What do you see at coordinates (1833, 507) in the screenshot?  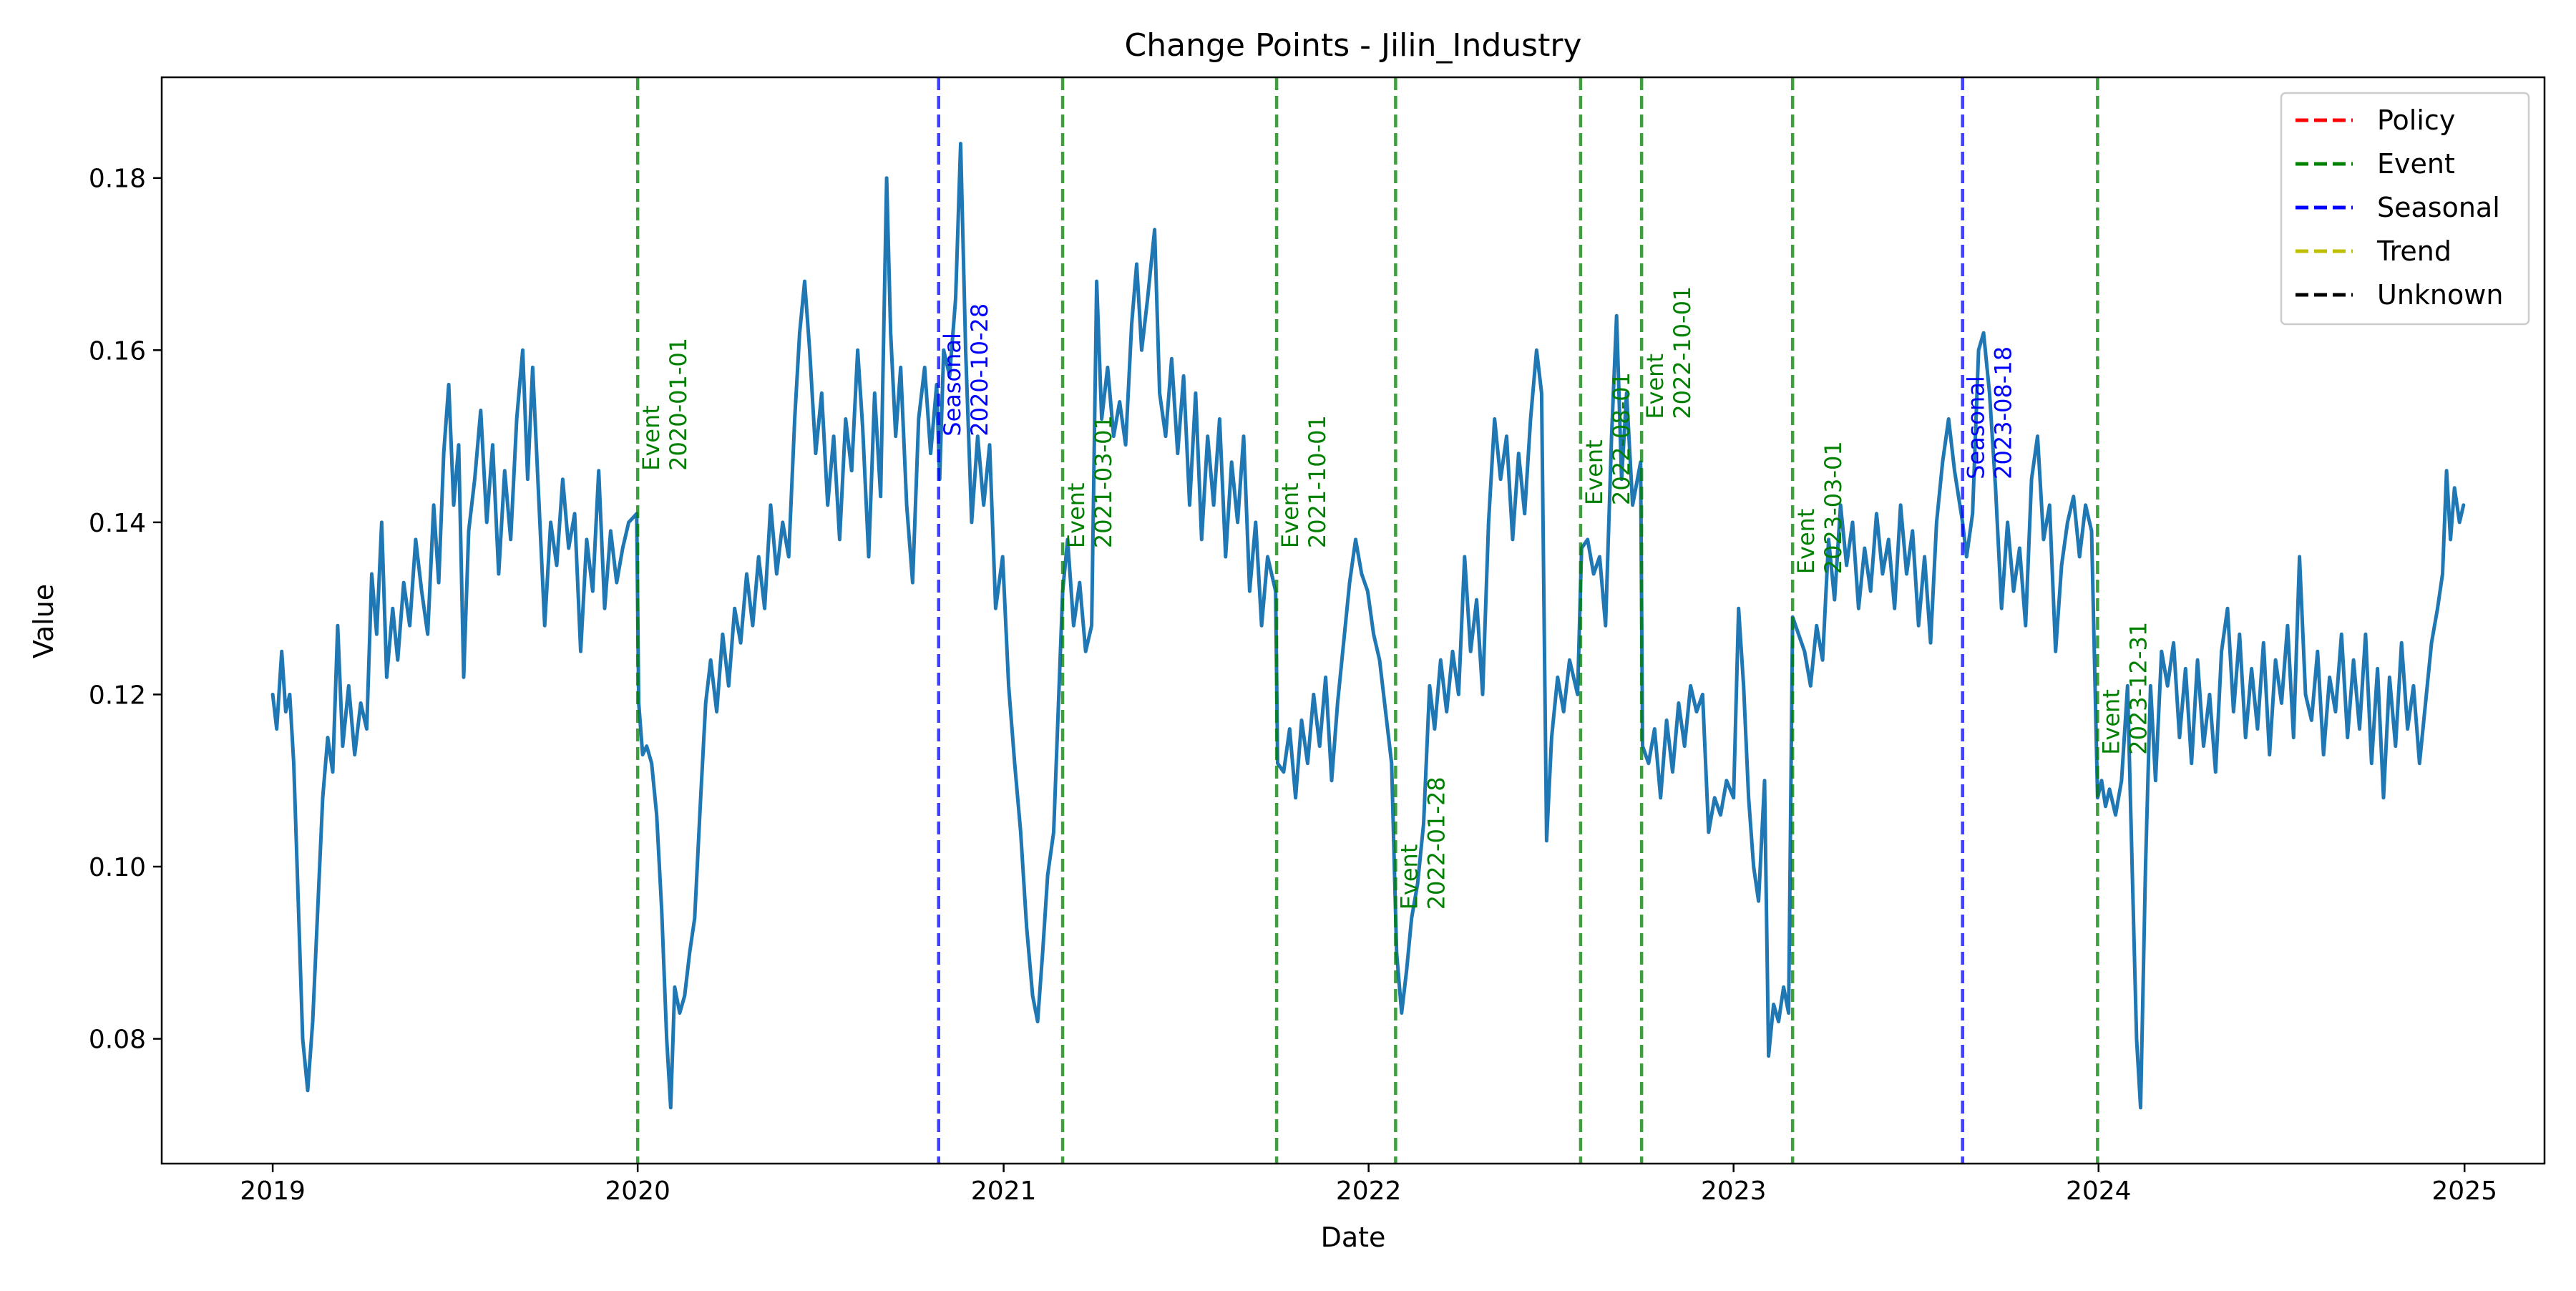 I see `change-point-date-label: 2023-03-01` at bounding box center [1833, 507].